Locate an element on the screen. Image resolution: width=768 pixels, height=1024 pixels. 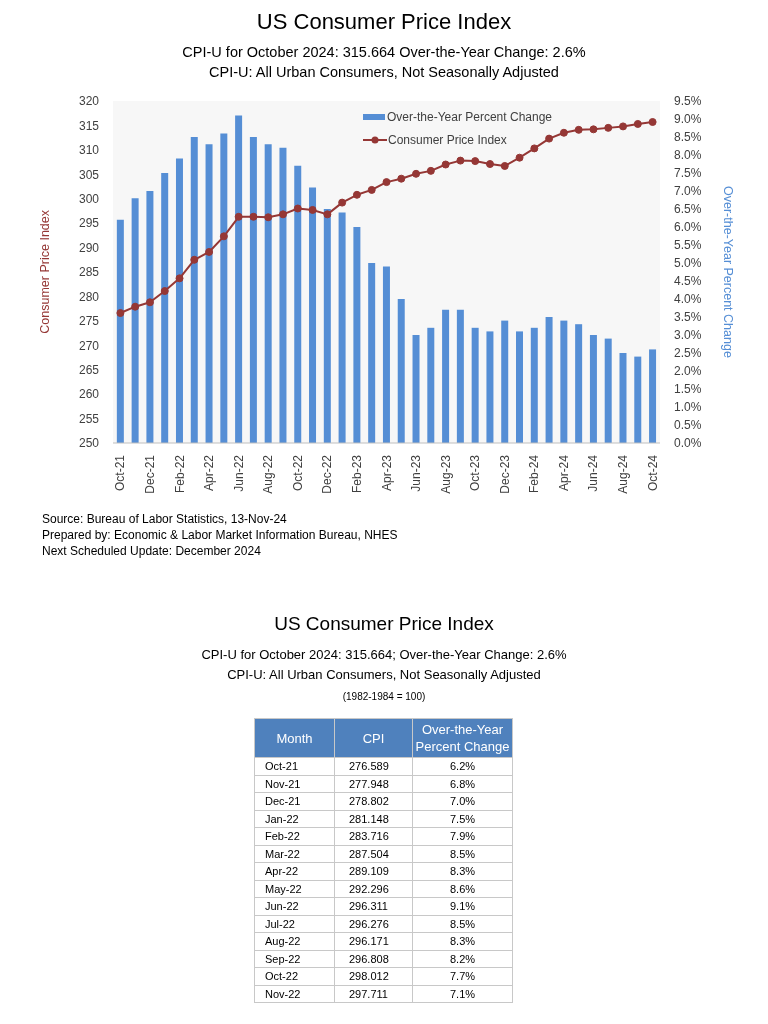
y-tick-label: 315 is located at coordinates (89, 125).